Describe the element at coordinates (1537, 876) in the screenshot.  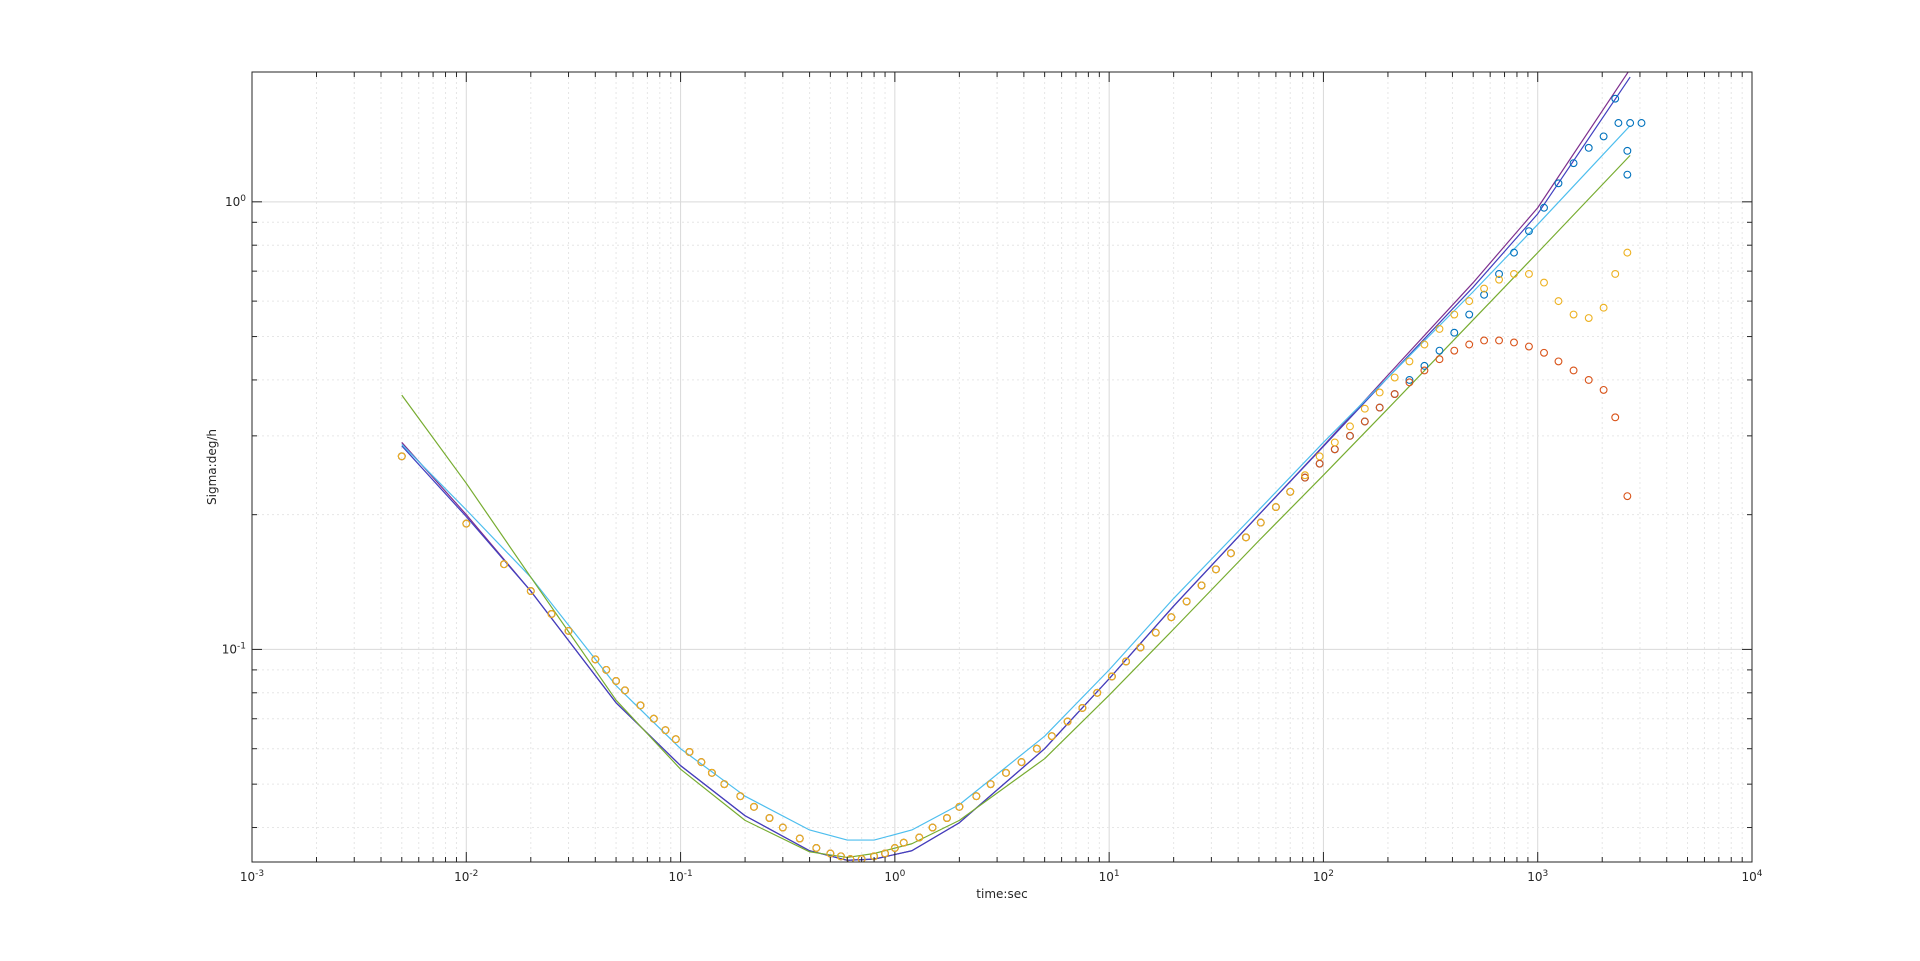
I see `x-tick-label: 103` at that location.